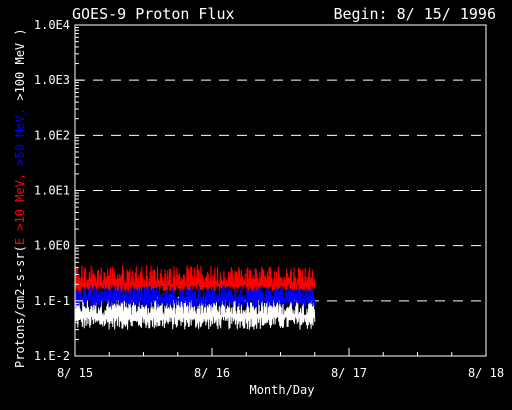 This screenshot has height=410, width=512. I want to click on x-tick-label: 8/ 15, so click(75, 373).